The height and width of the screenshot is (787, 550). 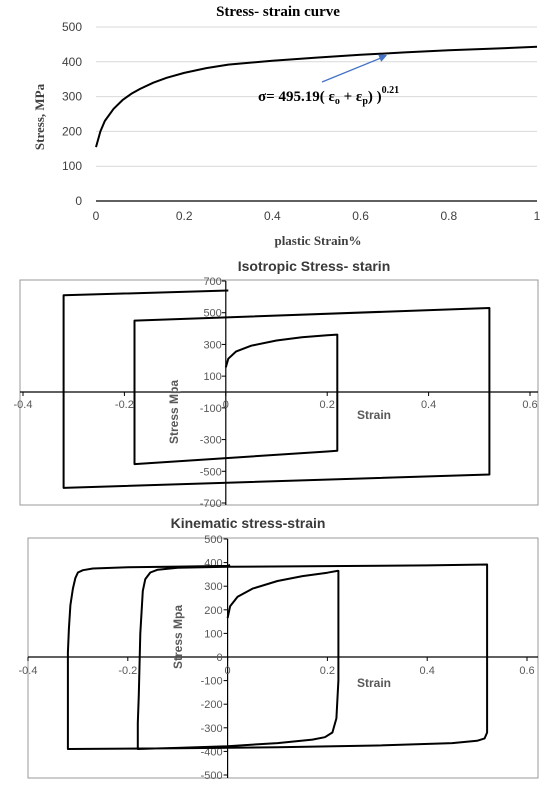 I want to click on chart3-y-tick-label: -200, so click(x=212, y=705).